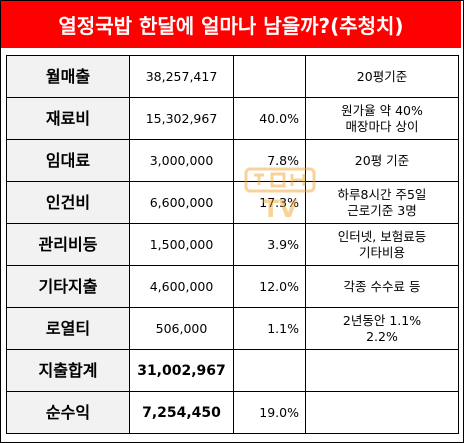 The height and width of the screenshot is (443, 464). I want to click on row-percent: 7.8%, so click(269, 160).